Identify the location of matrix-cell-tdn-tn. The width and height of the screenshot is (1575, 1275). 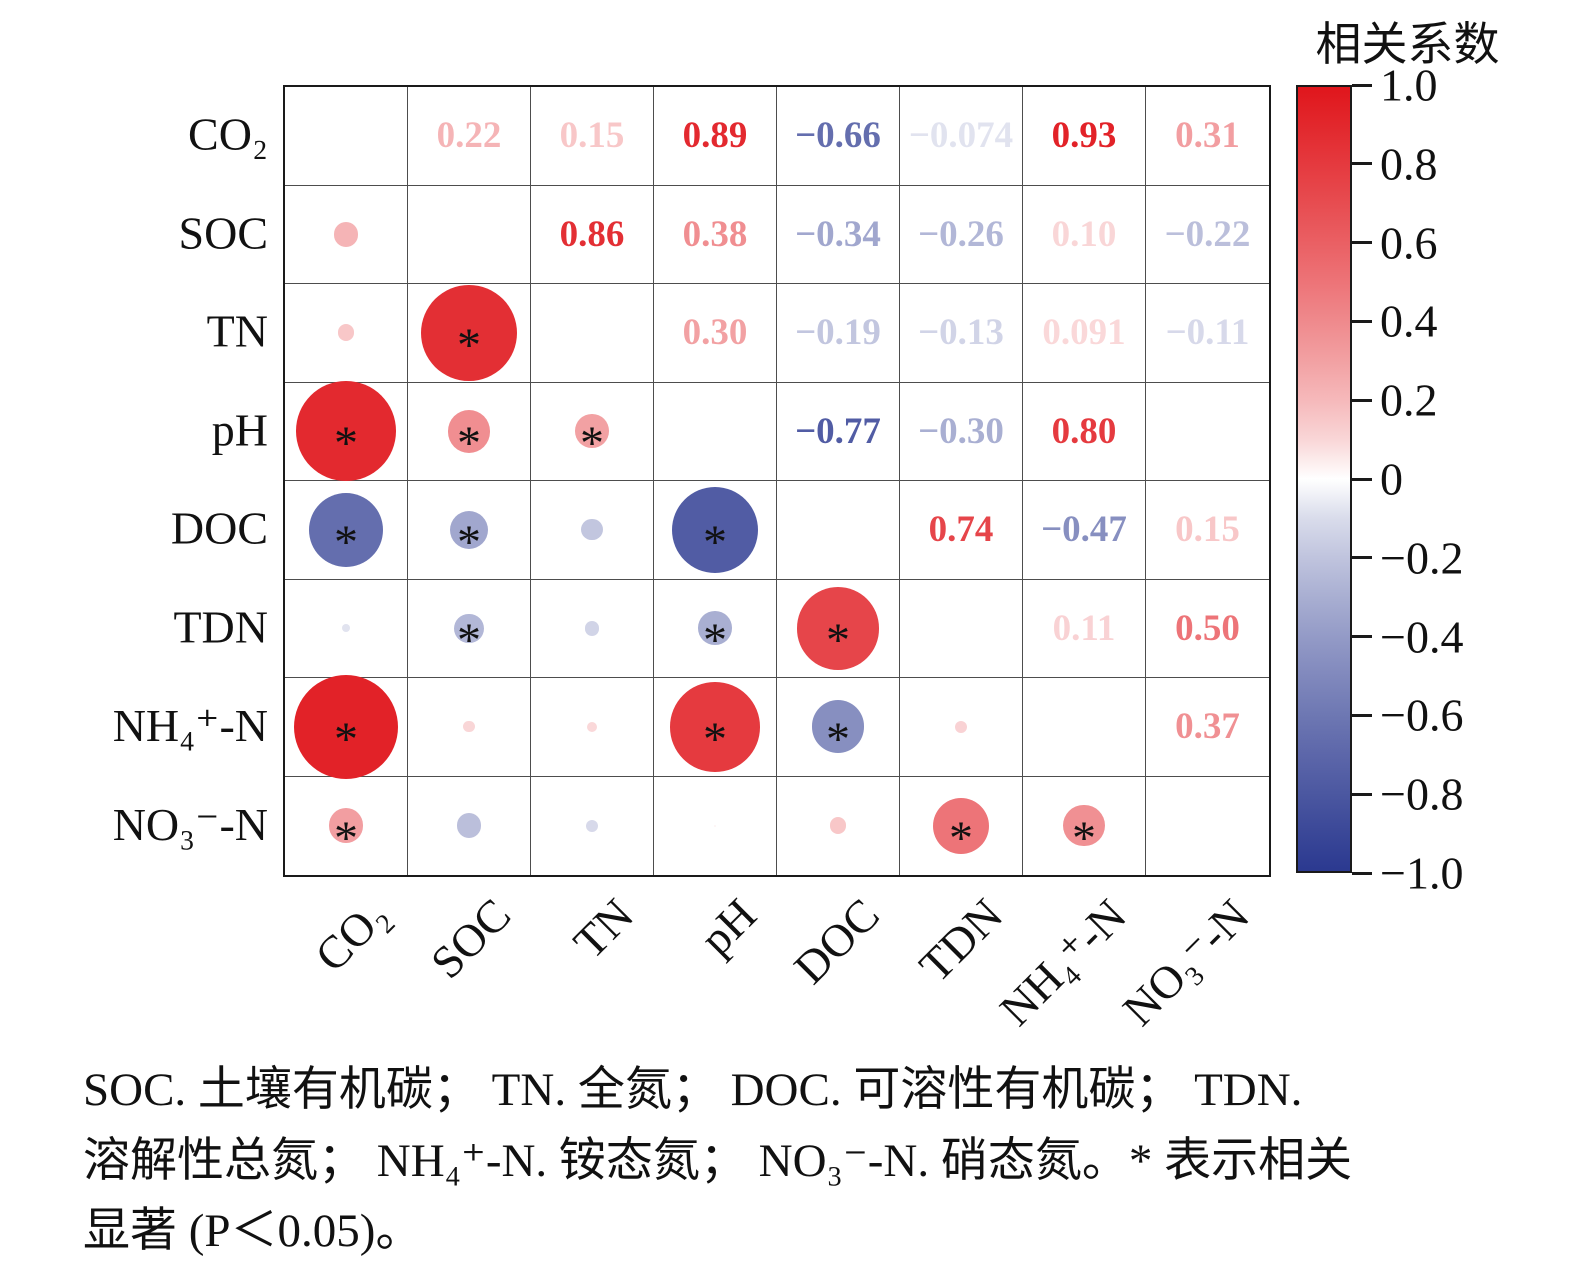
(592, 628).